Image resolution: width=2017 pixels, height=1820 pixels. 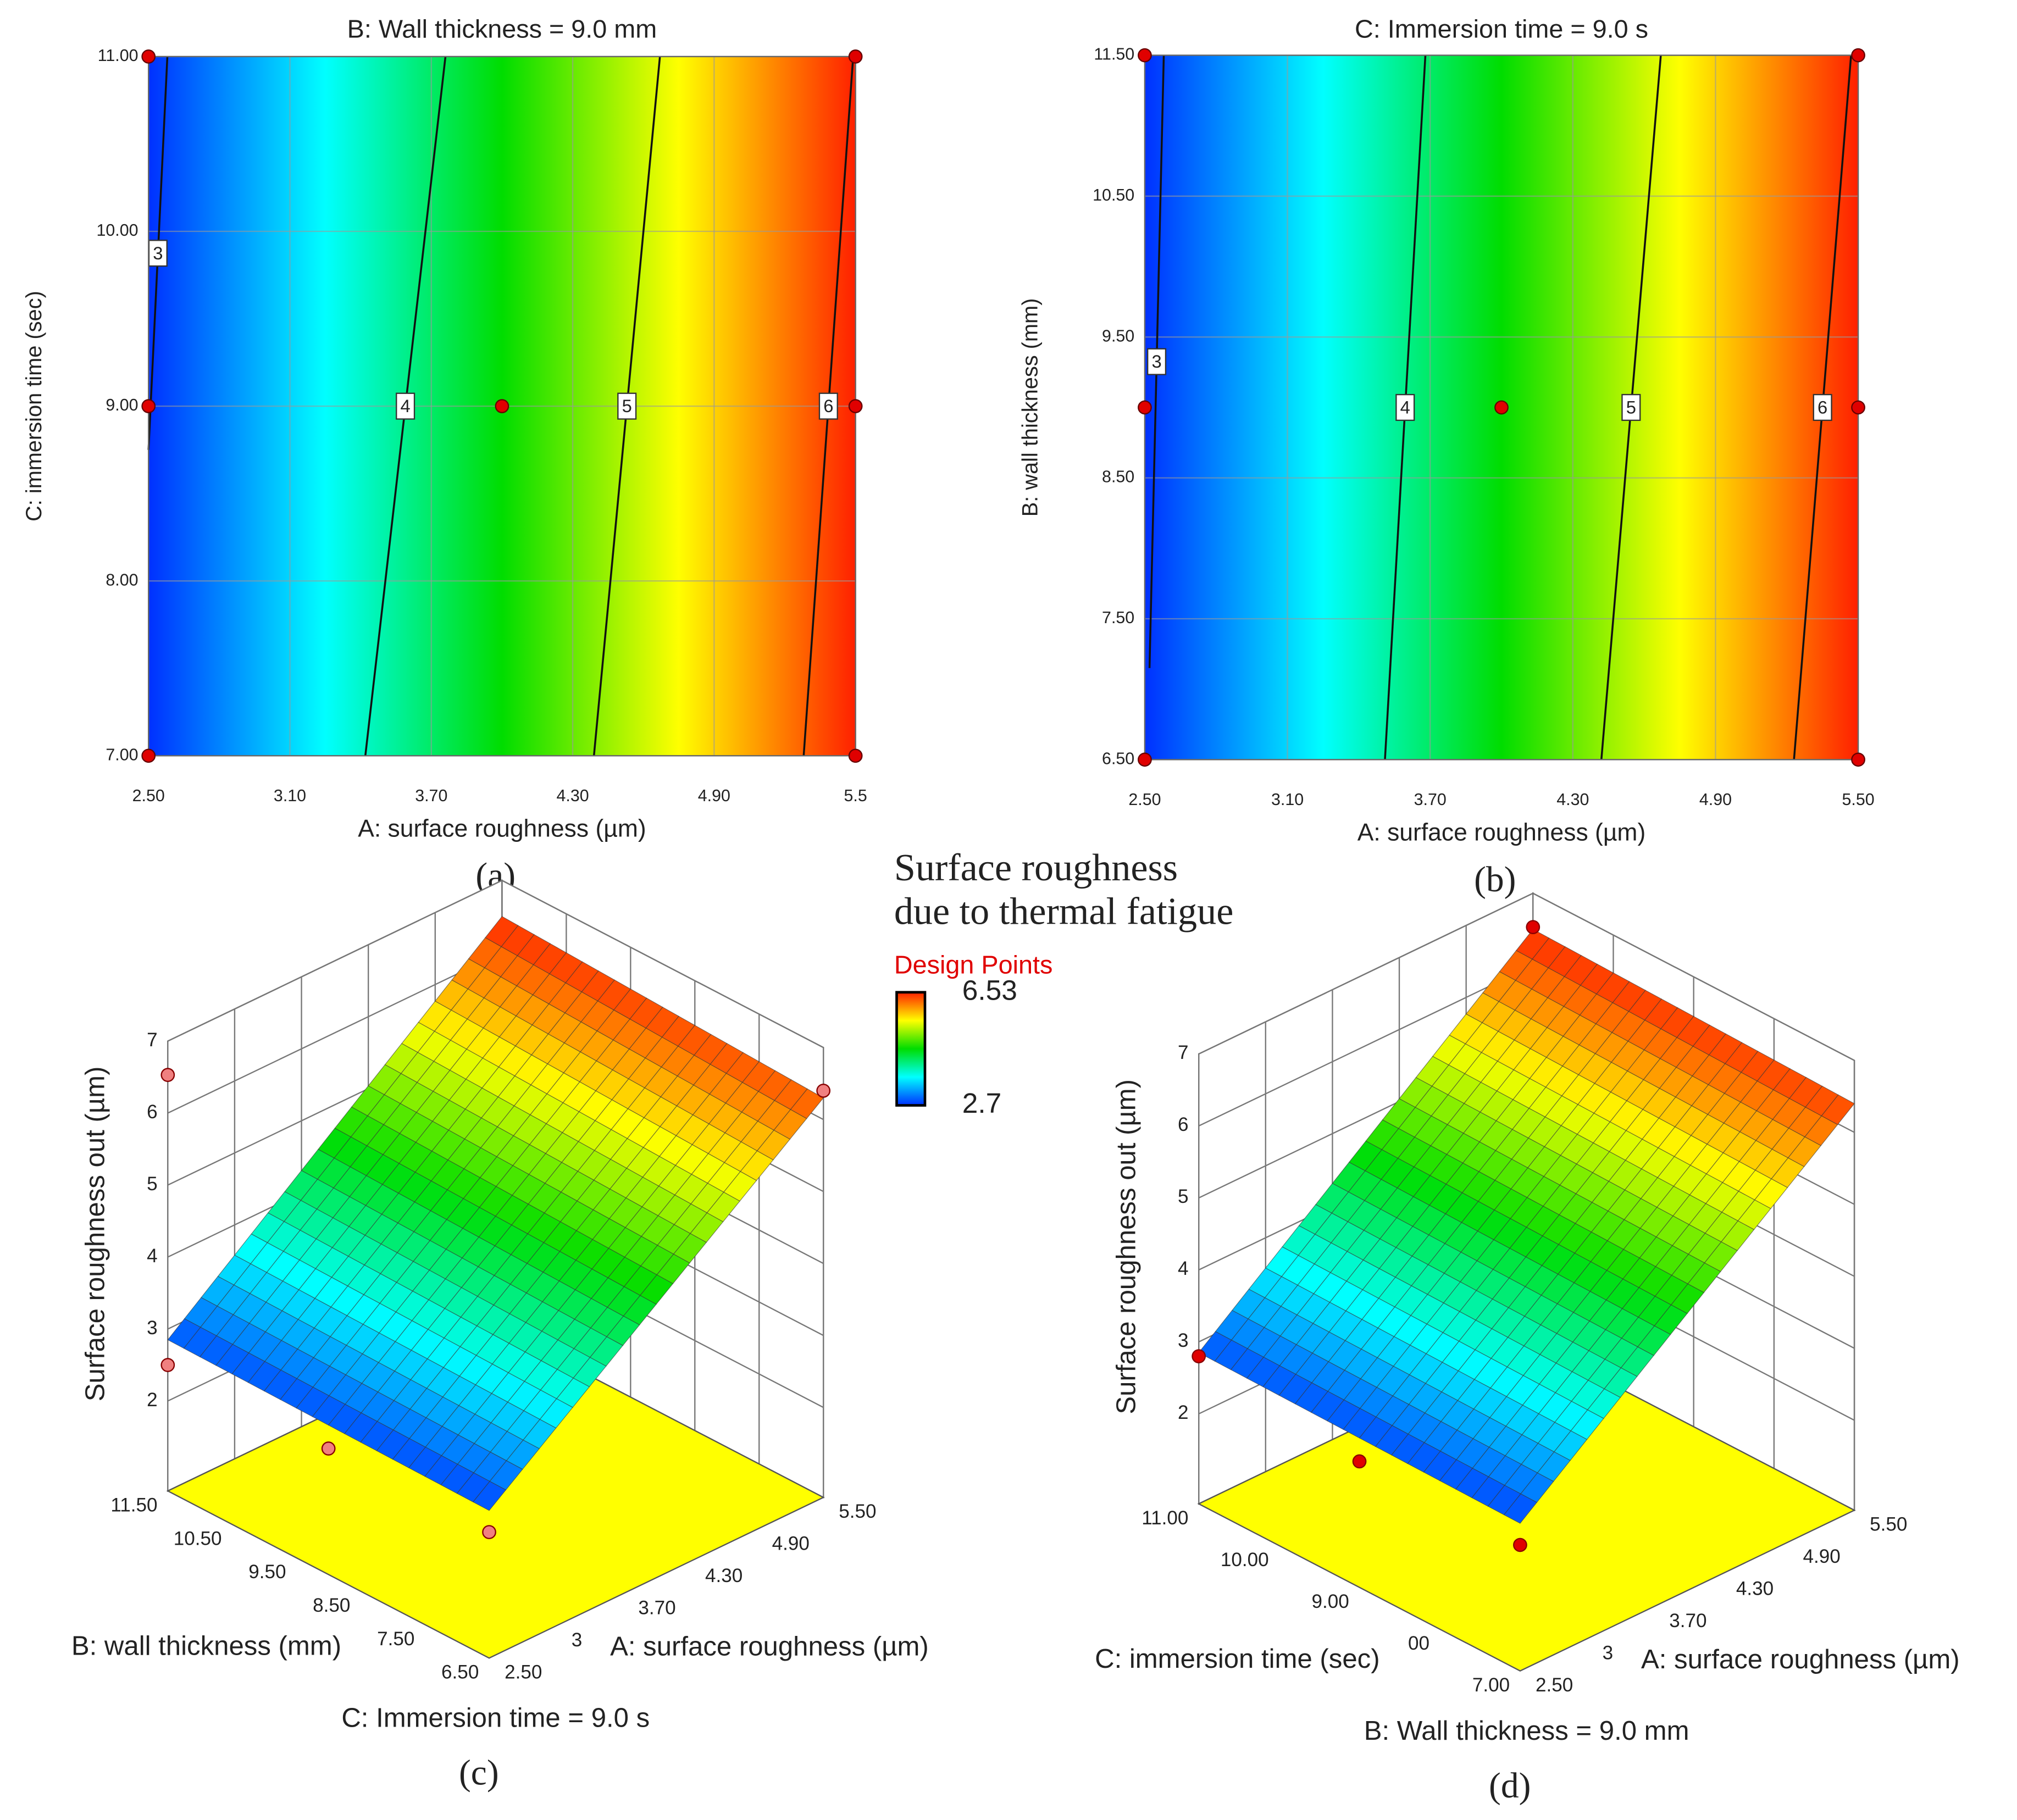 I want to click on z-tick-label: 5, so click(x=1183, y=1196).